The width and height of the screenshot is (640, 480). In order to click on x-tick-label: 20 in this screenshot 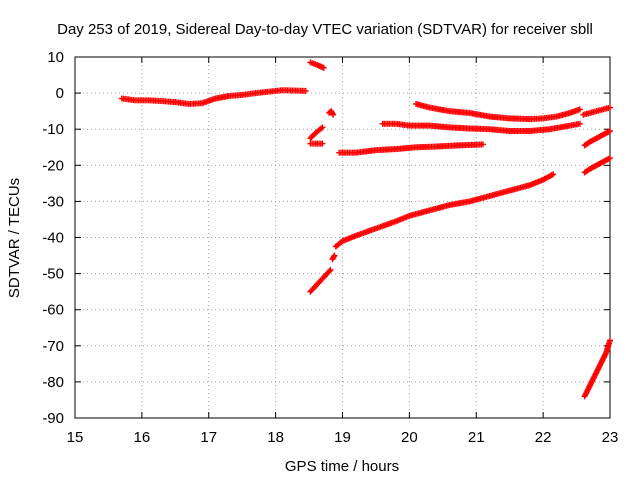, I will do `click(409, 437)`.